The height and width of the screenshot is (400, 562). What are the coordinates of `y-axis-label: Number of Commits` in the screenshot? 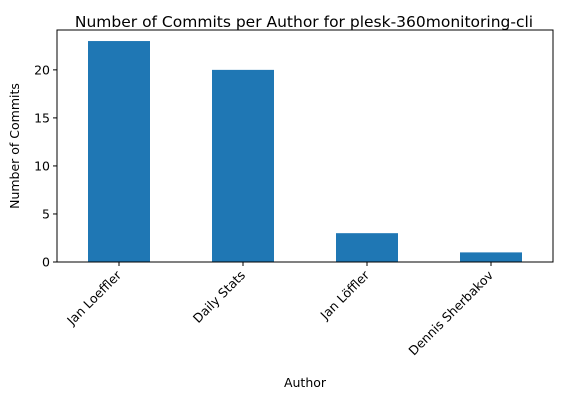 It's located at (14, 146).